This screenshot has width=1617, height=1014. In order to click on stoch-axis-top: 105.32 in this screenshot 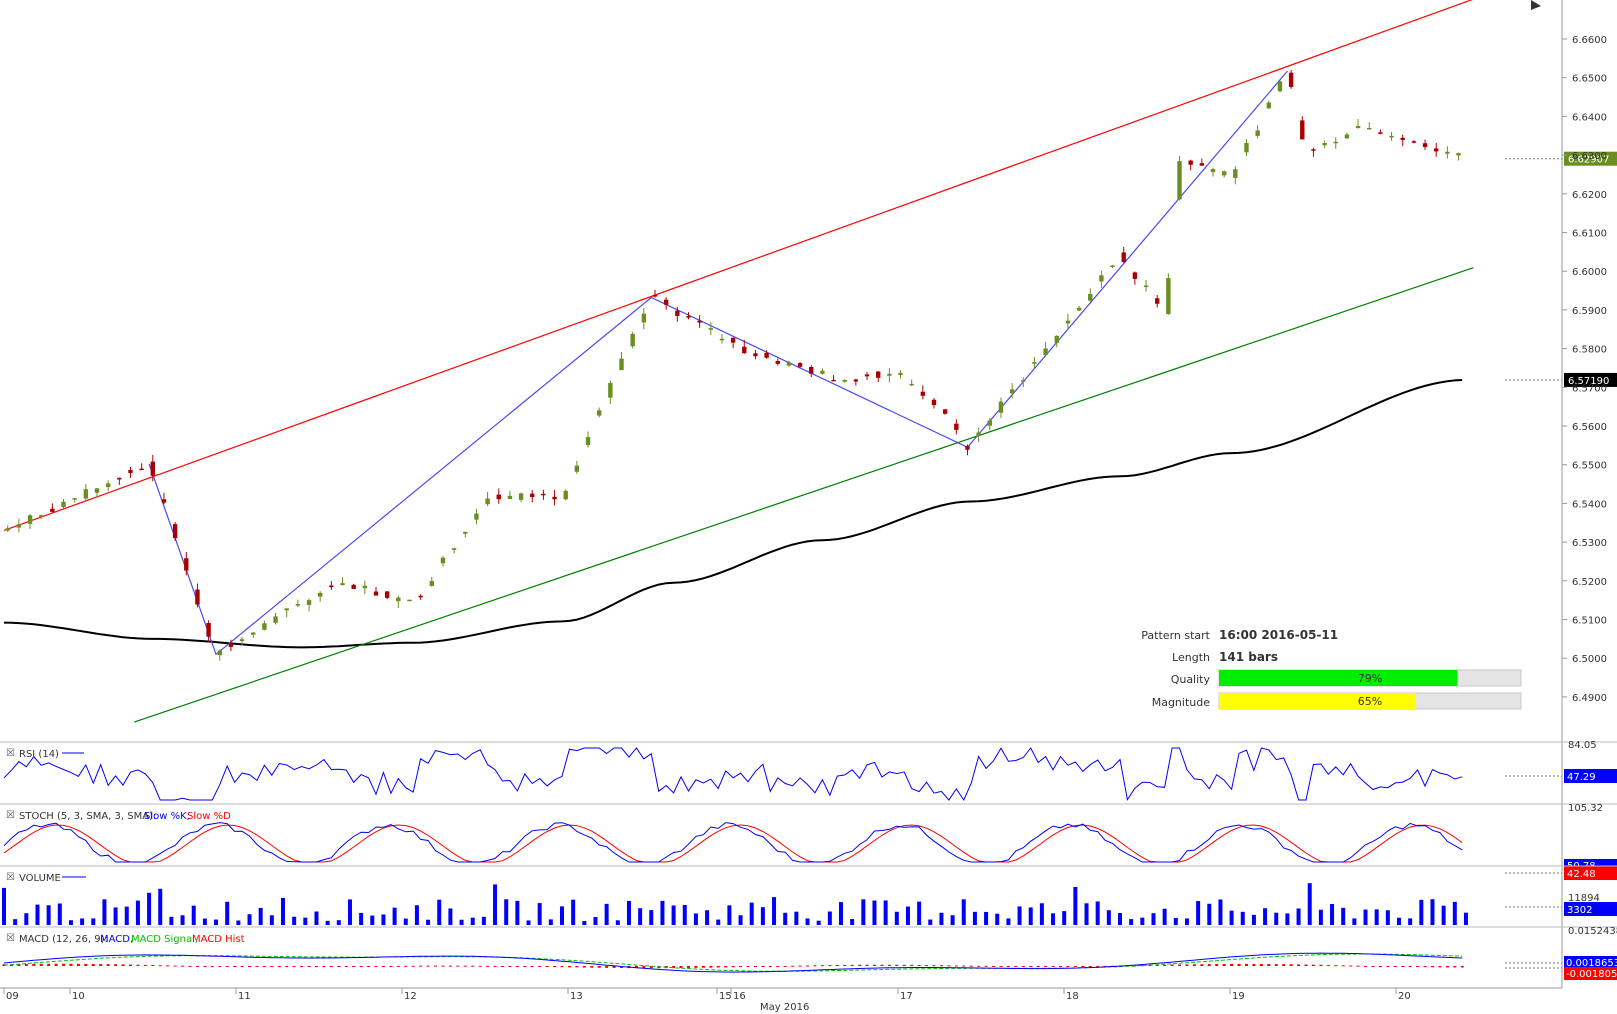, I will do `click(1585, 808)`.